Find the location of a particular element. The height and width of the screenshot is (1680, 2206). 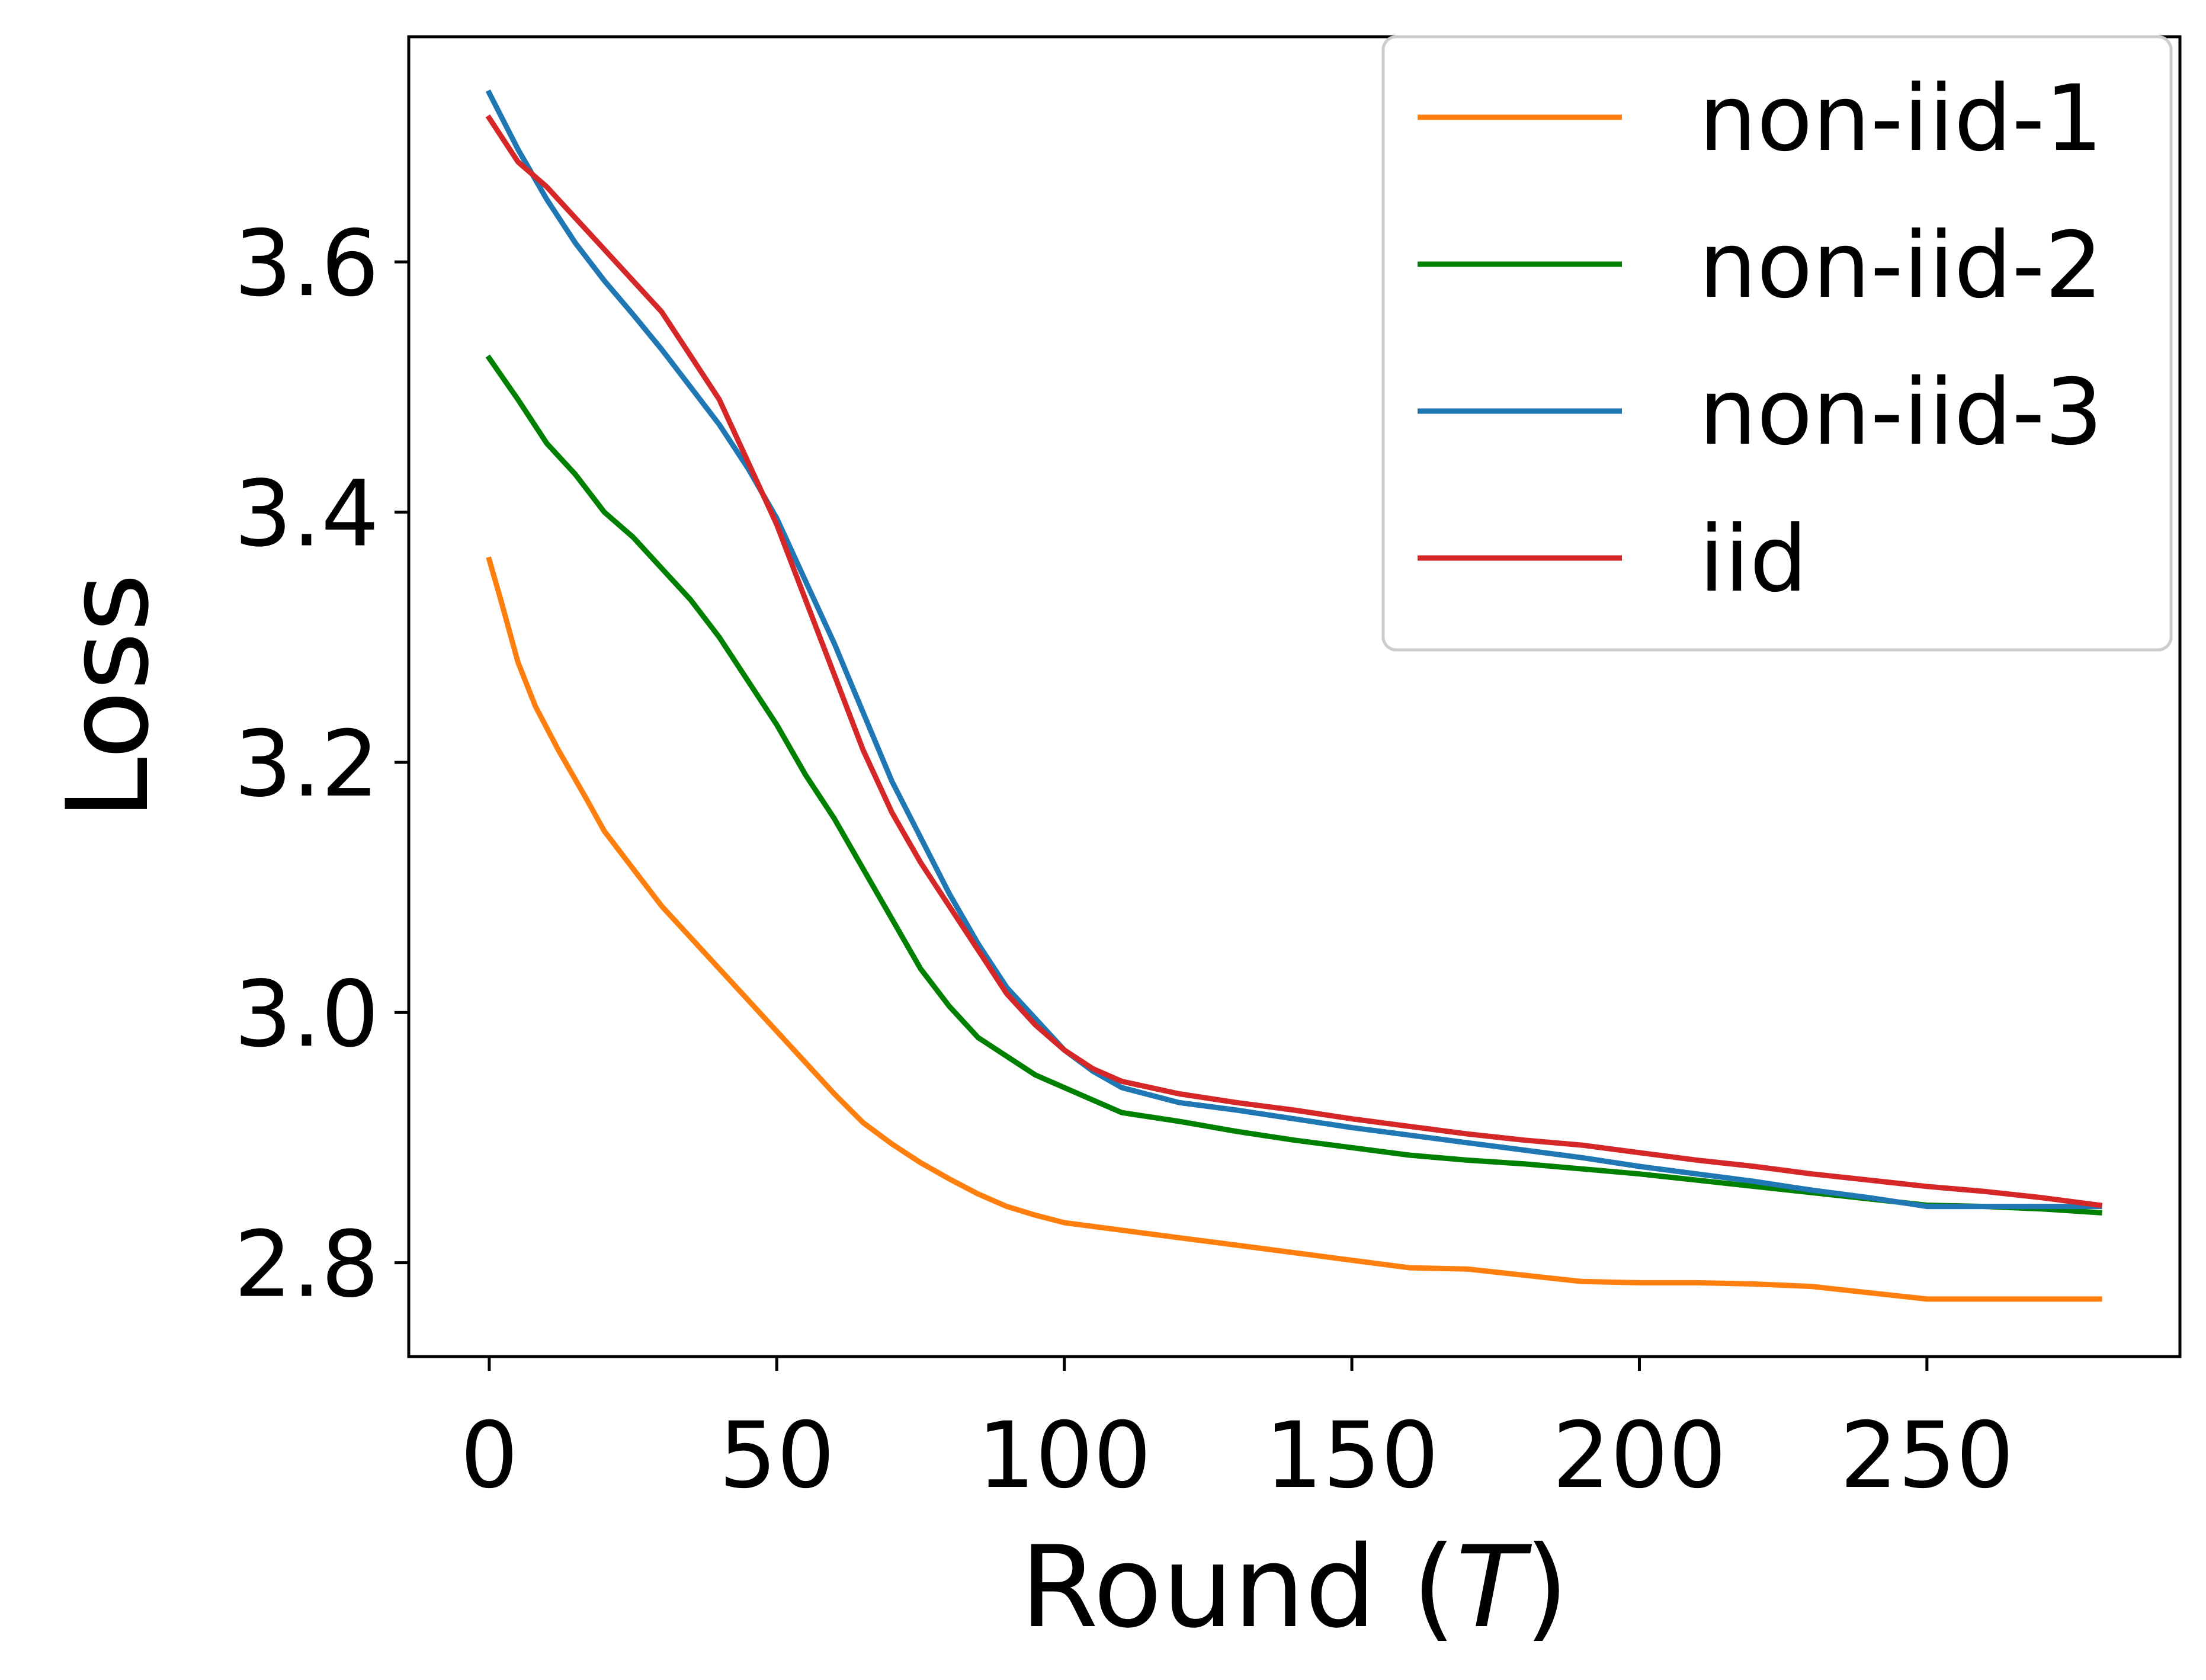

x-axis-label-variable: T is located at coordinates (1494, 1587).